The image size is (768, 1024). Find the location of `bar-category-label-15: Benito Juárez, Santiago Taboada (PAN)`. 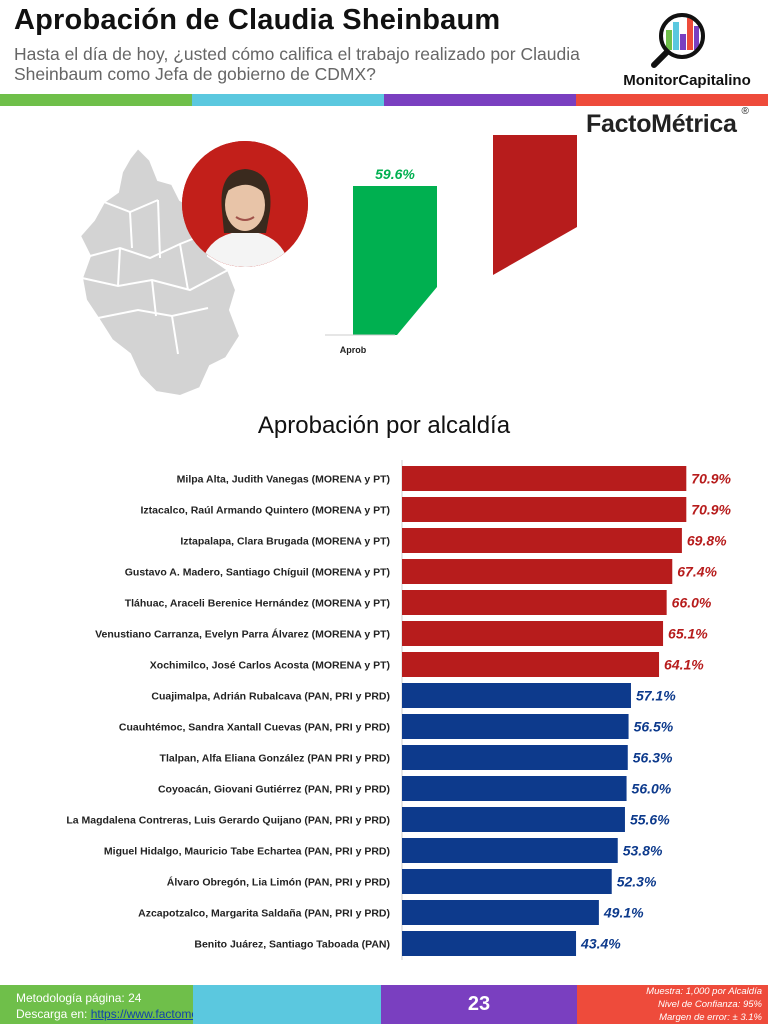

bar-category-label-15: Benito Juárez, Santiago Taboada (PAN) is located at coordinates (292, 945).